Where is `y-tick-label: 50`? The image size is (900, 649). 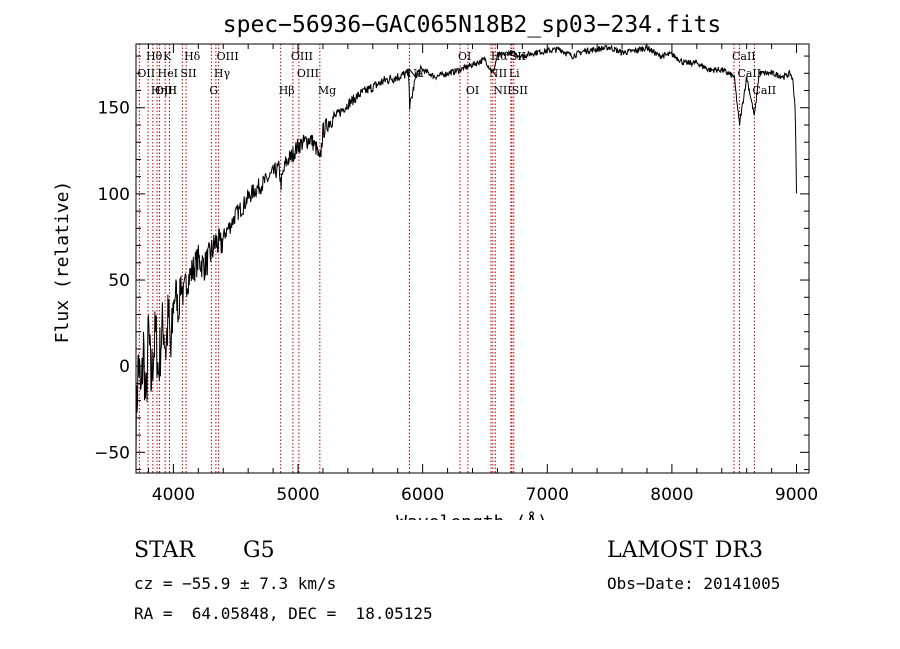
y-tick-label: 50 is located at coordinates (119, 281).